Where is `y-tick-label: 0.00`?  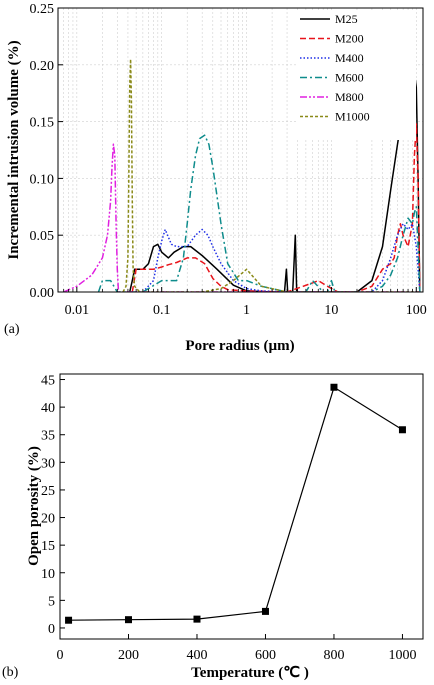 y-tick-label: 0.00 is located at coordinates (42, 293).